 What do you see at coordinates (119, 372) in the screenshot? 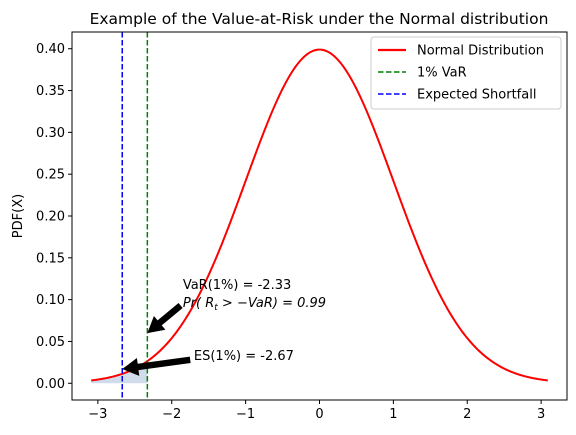
I see `shaded-tail-area` at bounding box center [119, 372].